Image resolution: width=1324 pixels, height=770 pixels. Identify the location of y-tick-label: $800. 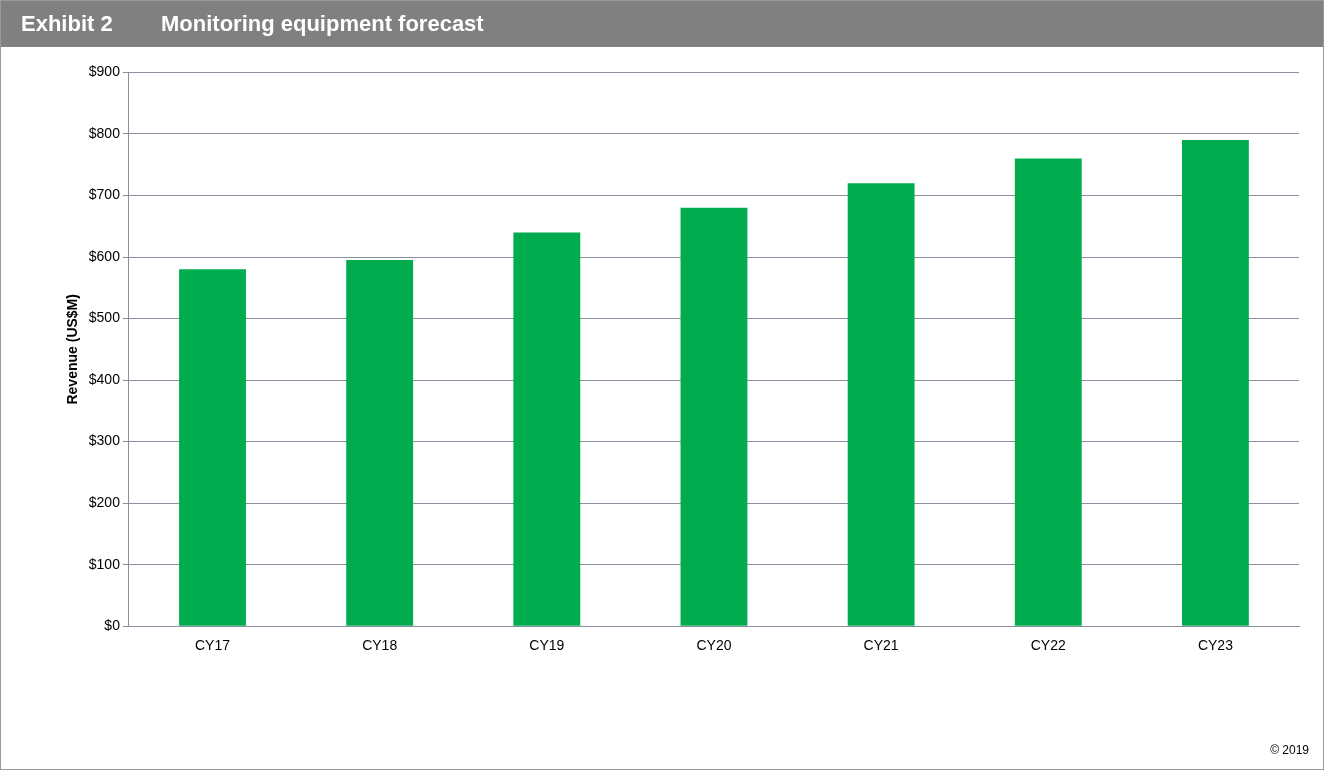
(104, 132).